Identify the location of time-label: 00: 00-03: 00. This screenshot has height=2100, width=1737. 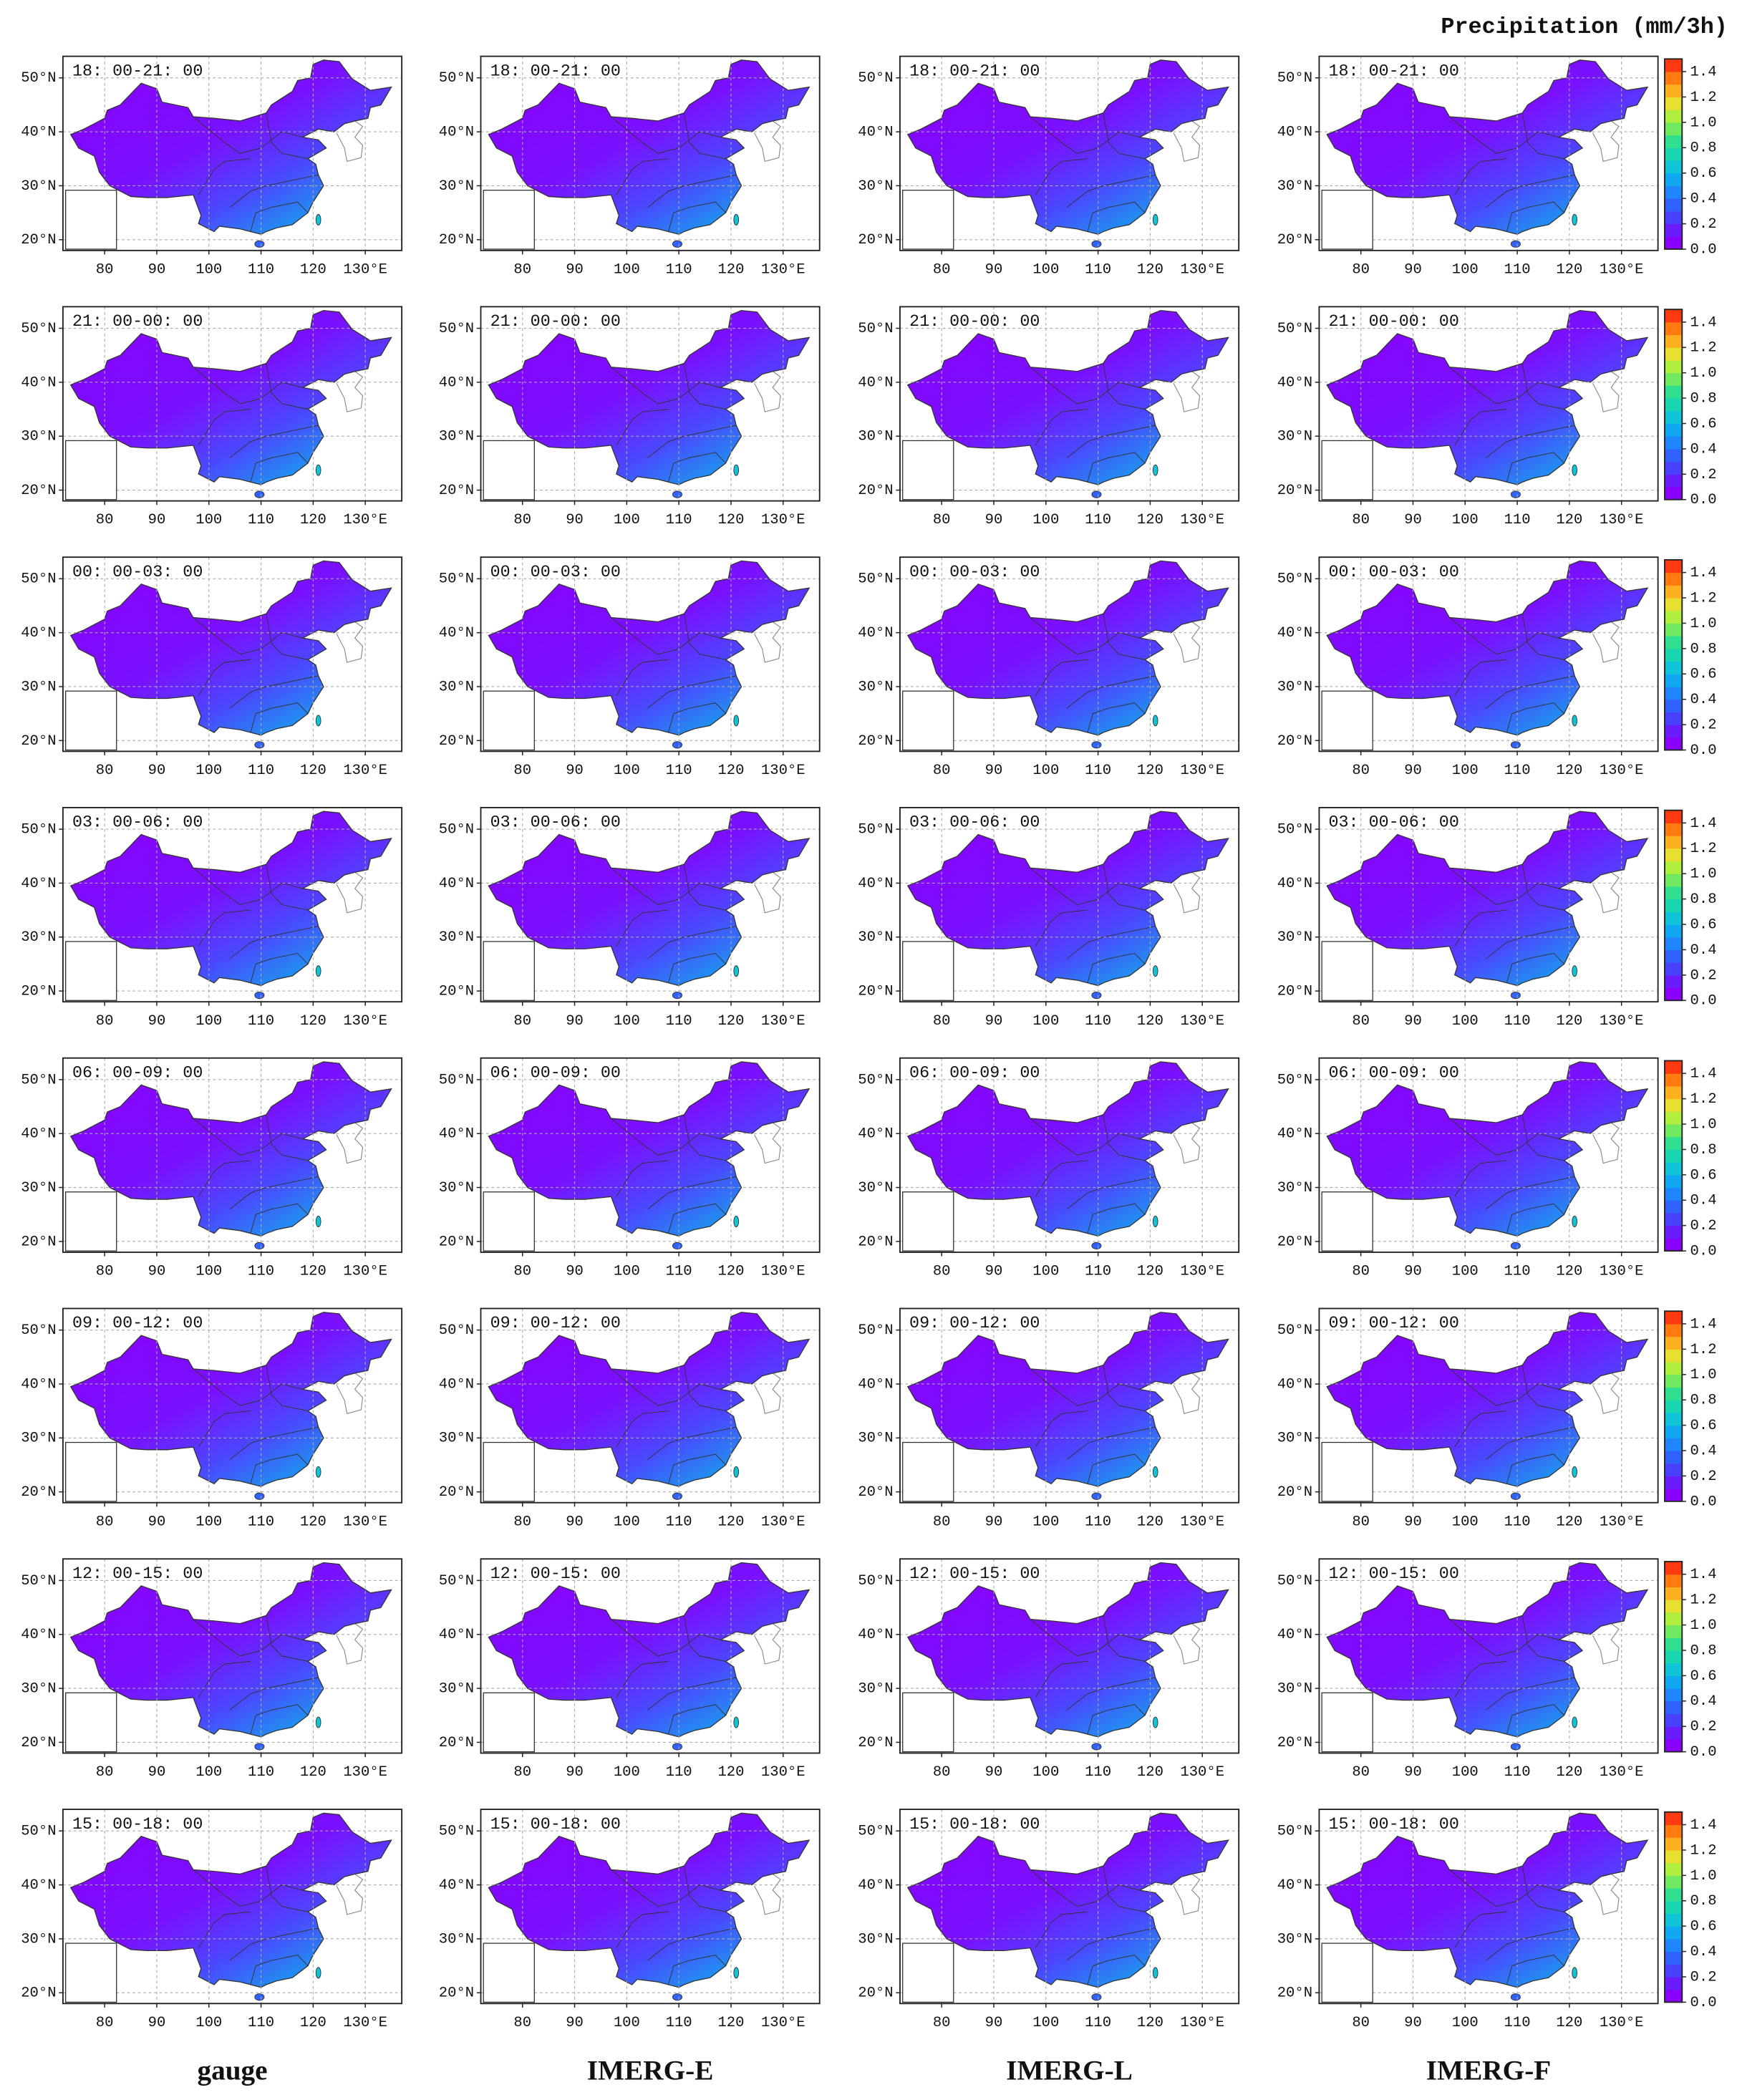
(555, 572).